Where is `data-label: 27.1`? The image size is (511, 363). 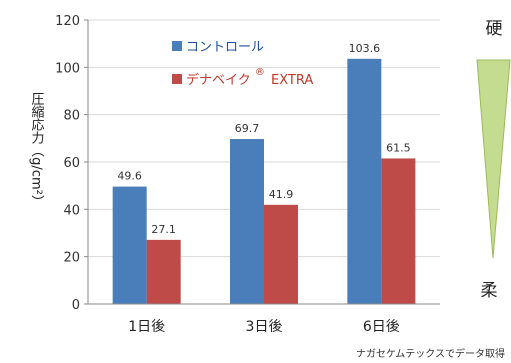 data-label: 27.1 is located at coordinates (163, 229).